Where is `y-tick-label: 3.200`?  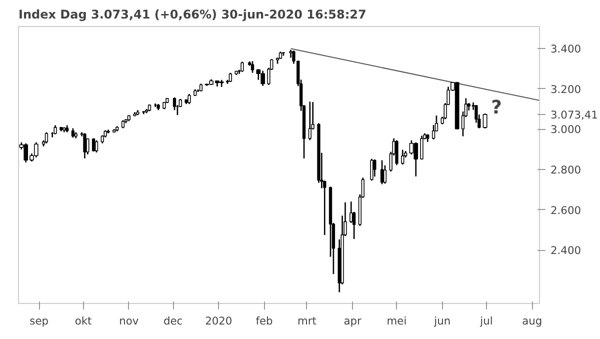
y-tick-label: 3.200 is located at coordinates (566, 89).